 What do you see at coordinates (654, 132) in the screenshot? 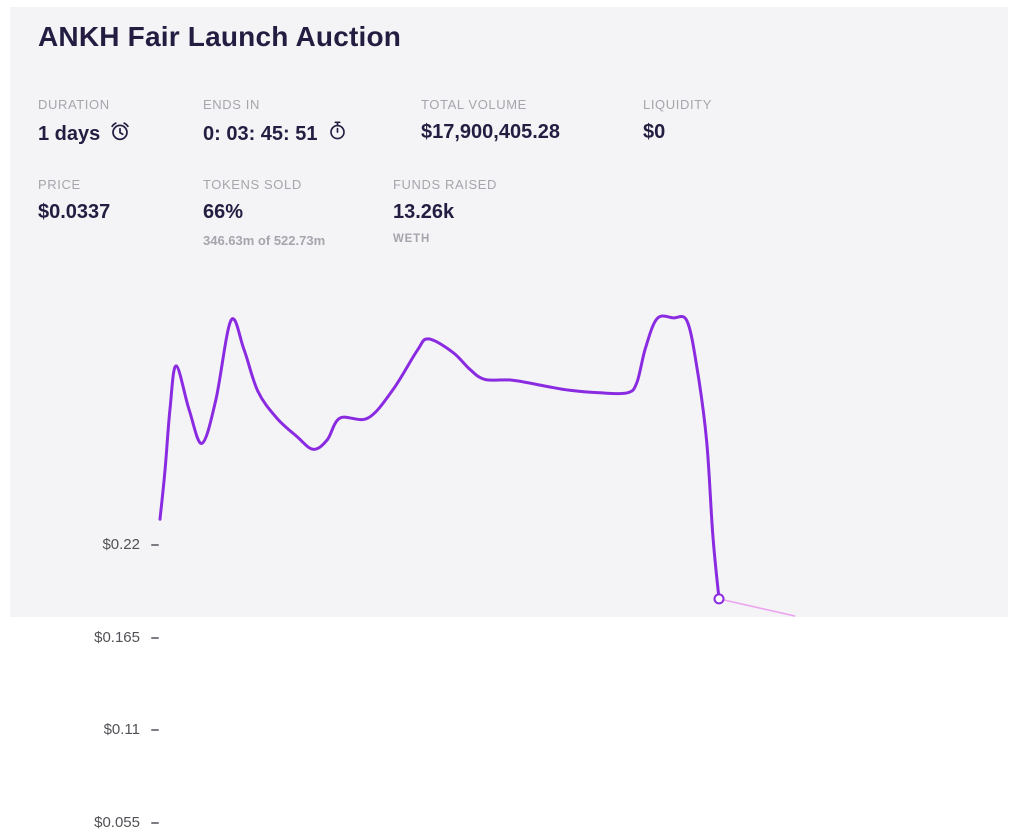
I see `stat-value: $0` at bounding box center [654, 132].